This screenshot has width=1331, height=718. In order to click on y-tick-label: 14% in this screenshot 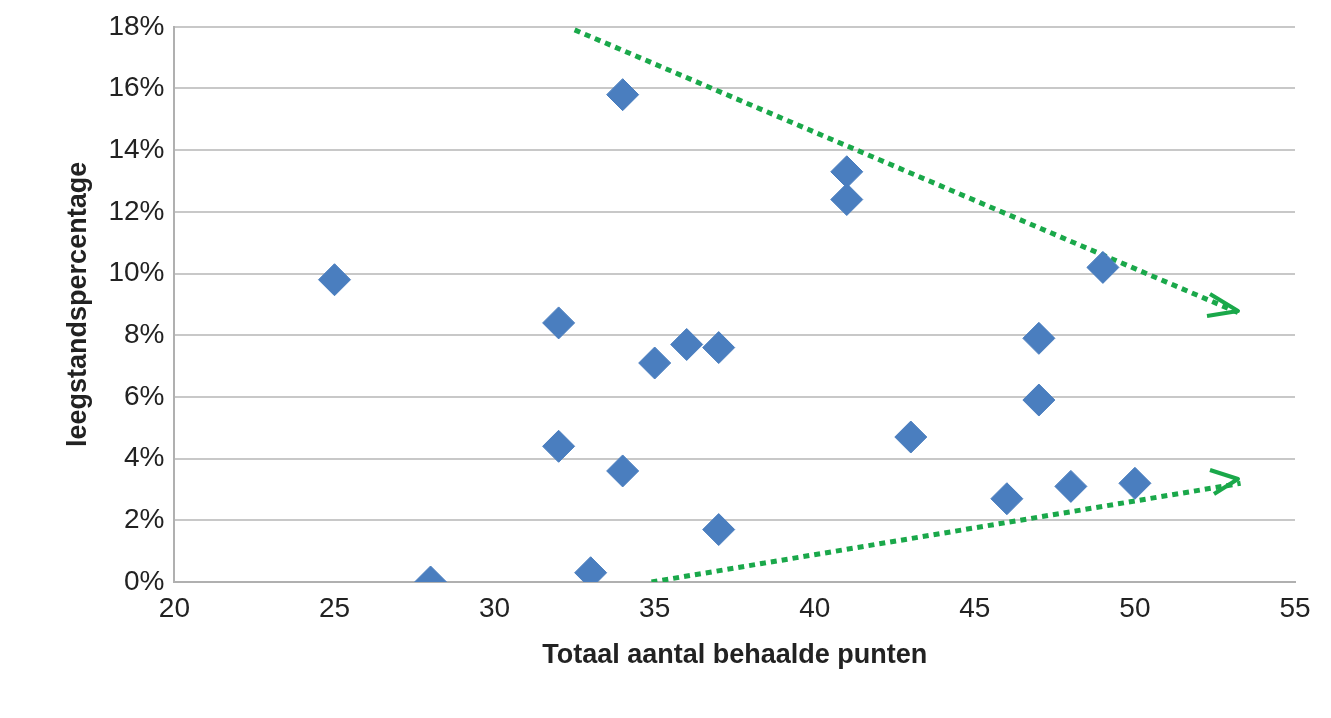, I will do `click(136, 148)`.